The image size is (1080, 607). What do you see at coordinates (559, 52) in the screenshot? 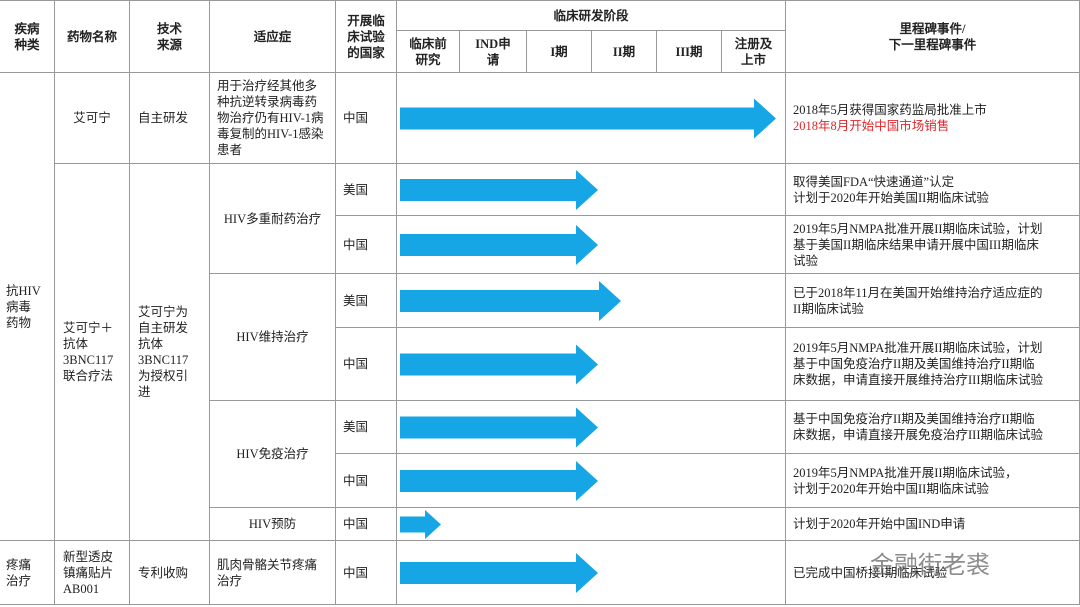
I see `header-stage: I期` at bounding box center [559, 52].